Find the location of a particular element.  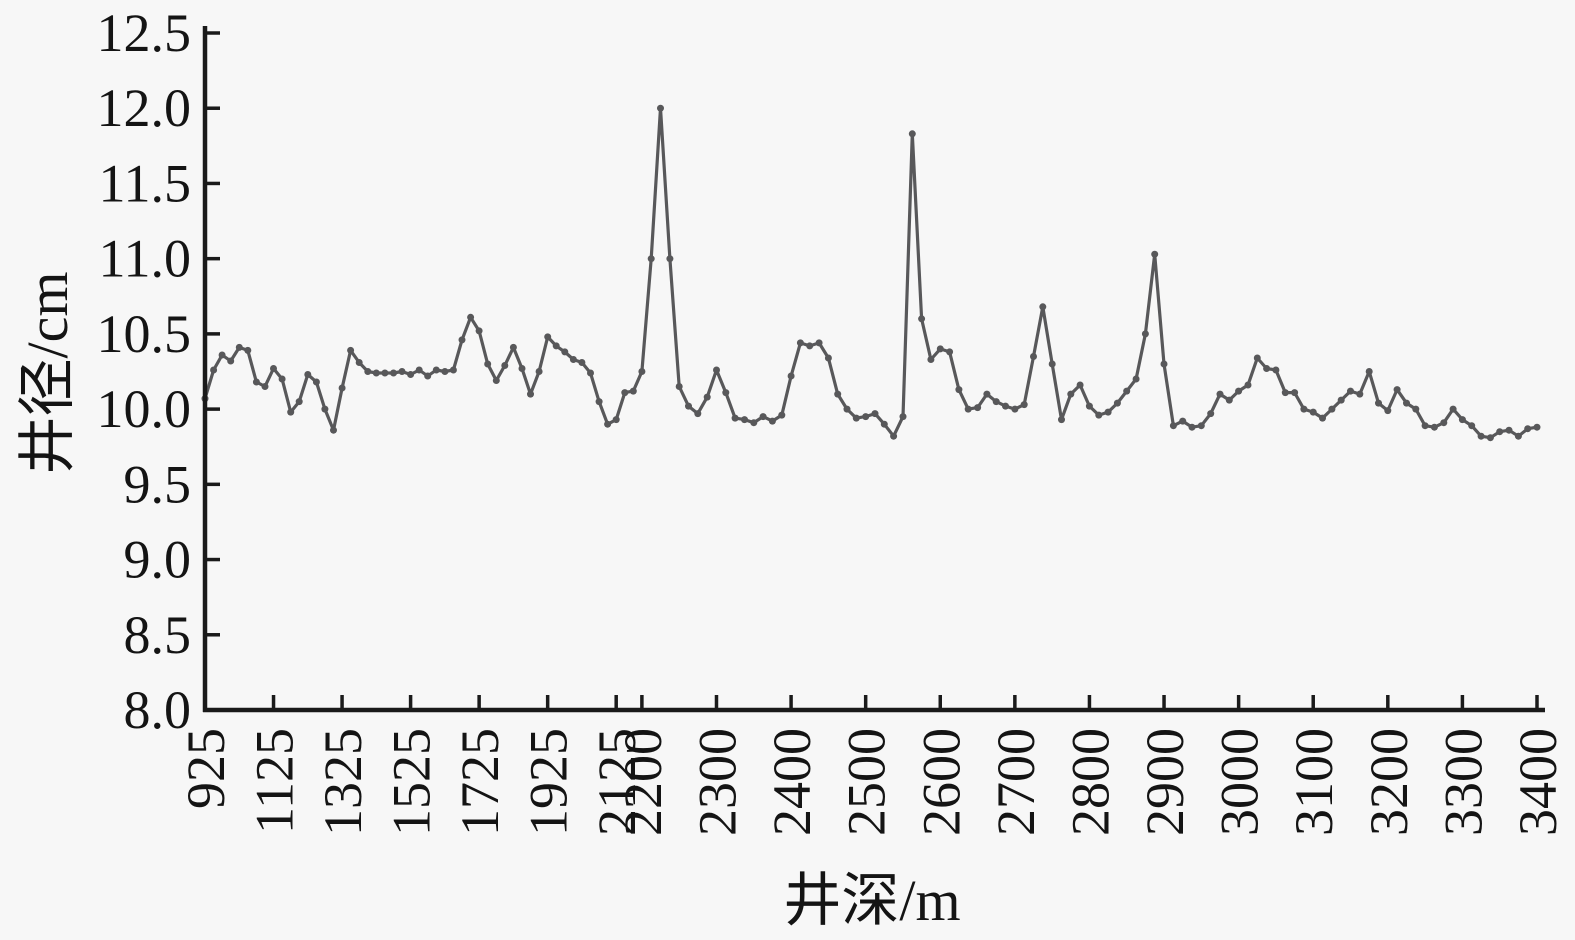

x-tick-label: 1325 is located at coordinates (343, 782).